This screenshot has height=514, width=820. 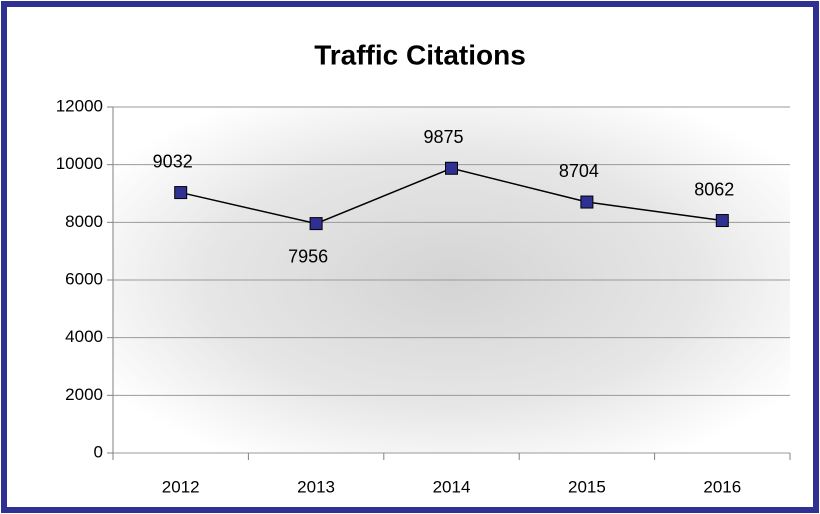 What do you see at coordinates (722, 486) in the screenshot?
I see `x-tick-label: 2016` at bounding box center [722, 486].